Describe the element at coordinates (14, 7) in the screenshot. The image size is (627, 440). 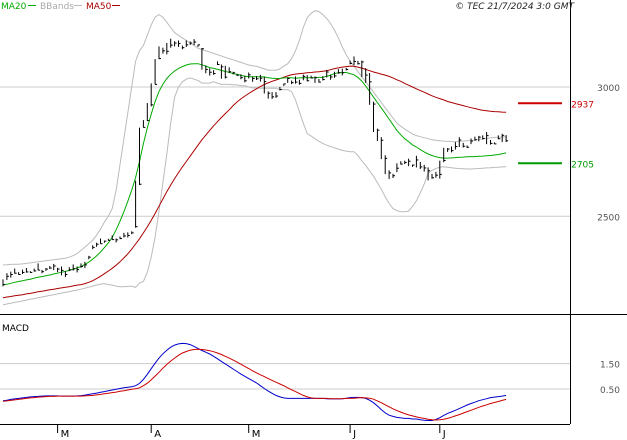
I see `legend-ma20-label: MA20` at that location.